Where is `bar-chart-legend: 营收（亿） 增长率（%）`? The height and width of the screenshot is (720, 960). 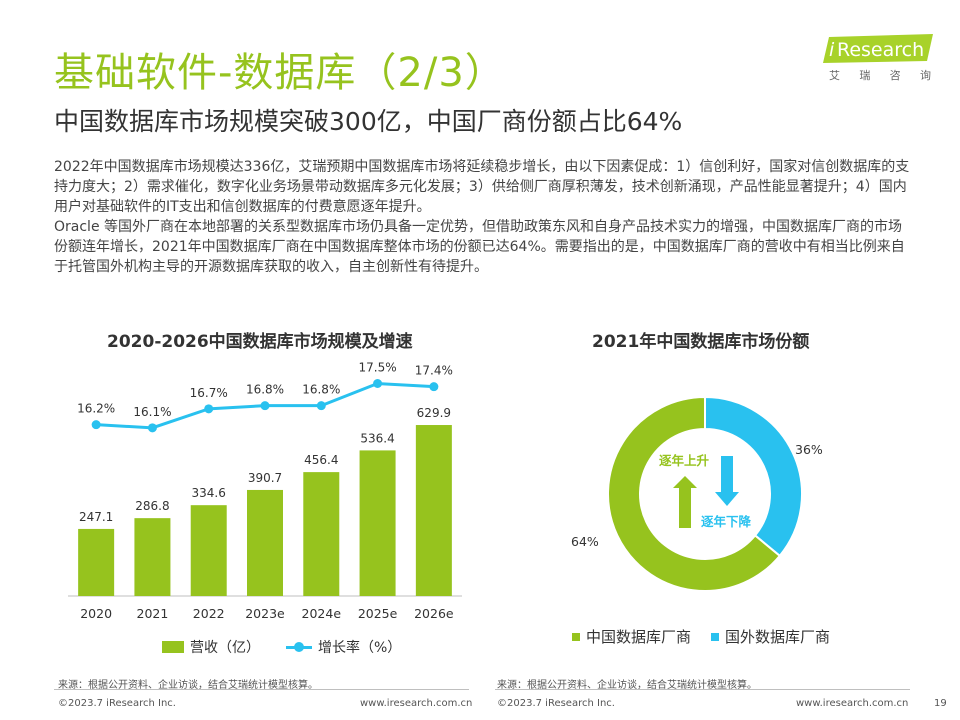 bar-chart-legend: 营收（亿） 增长率（%） is located at coordinates (281, 647).